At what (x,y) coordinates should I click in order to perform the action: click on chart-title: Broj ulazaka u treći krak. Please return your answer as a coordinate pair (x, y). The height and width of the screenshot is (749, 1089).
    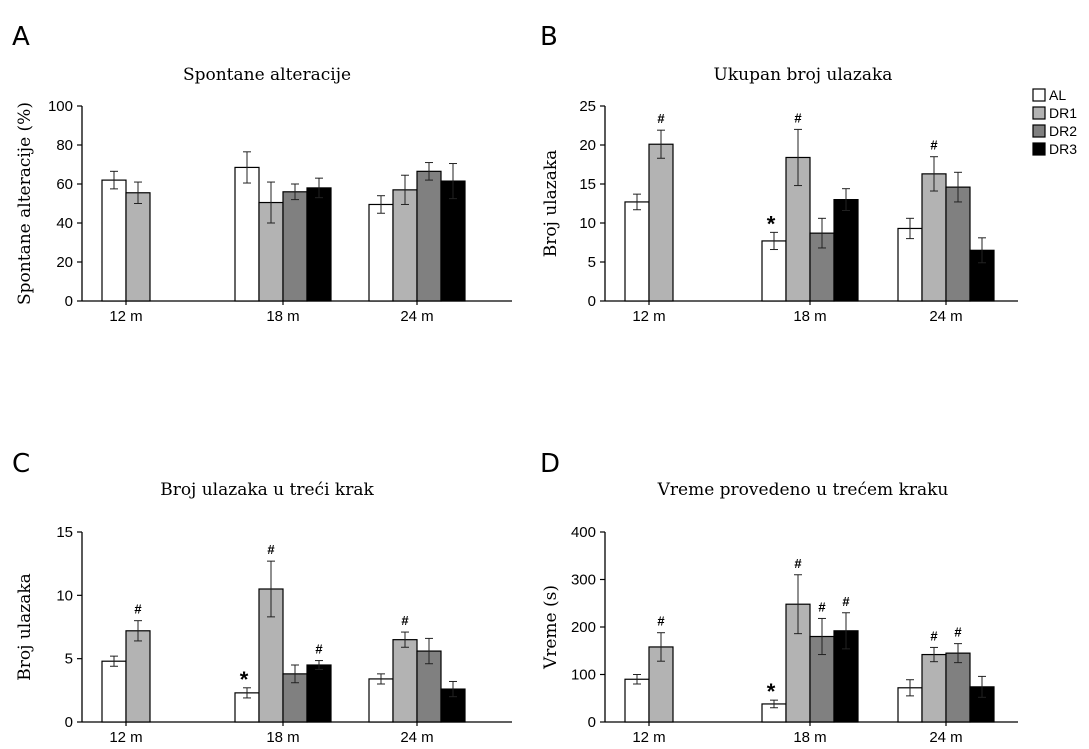
    Looking at the image, I should click on (267, 490).